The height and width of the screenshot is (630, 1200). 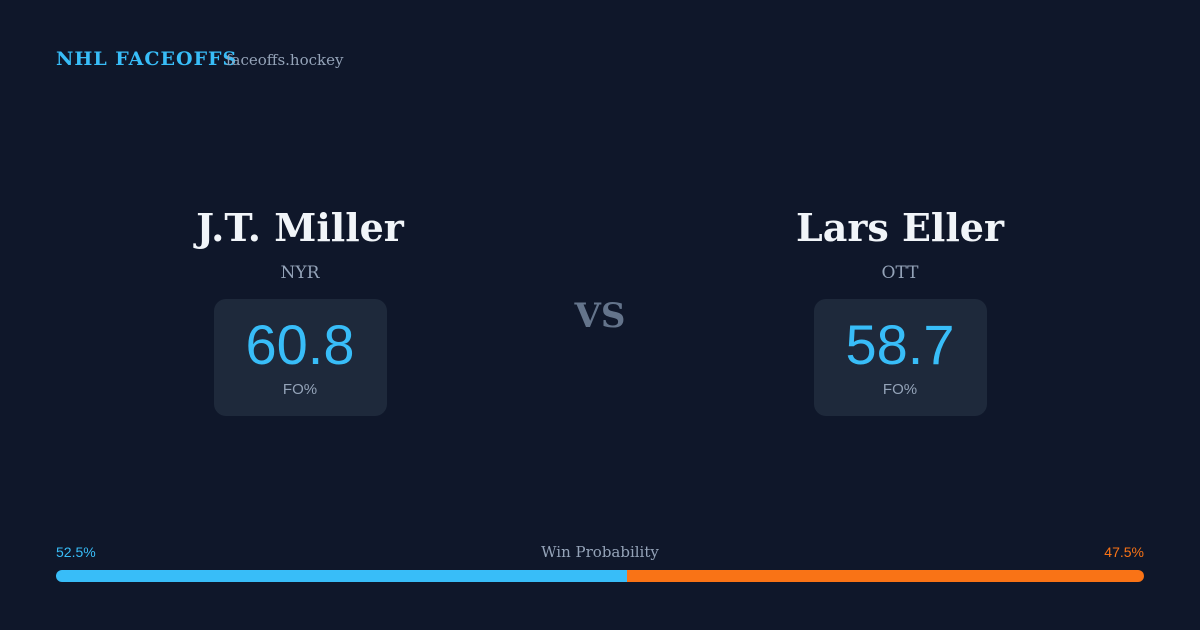 I want to click on player-panel: J.T. Miller NYR 60.8 FO%, so click(x=300, y=310).